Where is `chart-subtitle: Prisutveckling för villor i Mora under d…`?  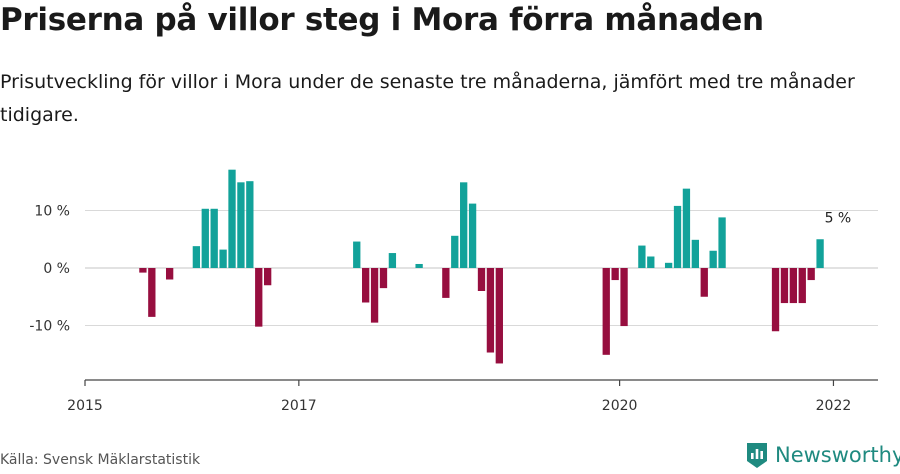 chart-subtitle: Prisutveckling för villor i Mora under d… is located at coordinates (427, 98).